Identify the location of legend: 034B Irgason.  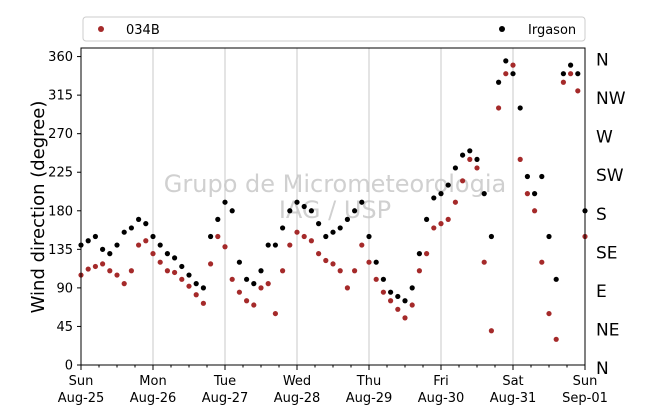
(334, 29).